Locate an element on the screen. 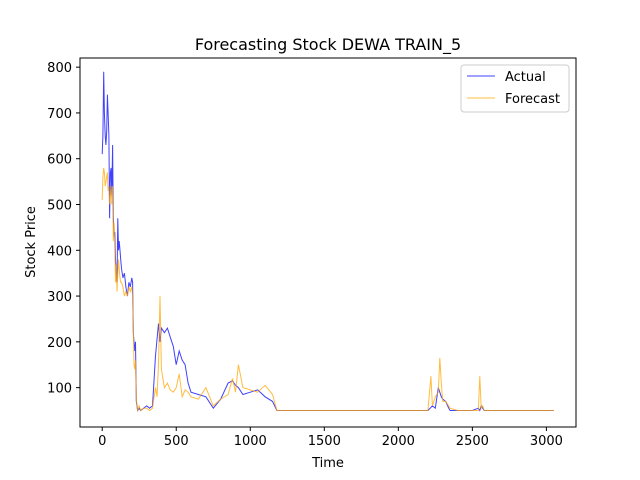  y-tick-label: 500 is located at coordinates (59, 206).